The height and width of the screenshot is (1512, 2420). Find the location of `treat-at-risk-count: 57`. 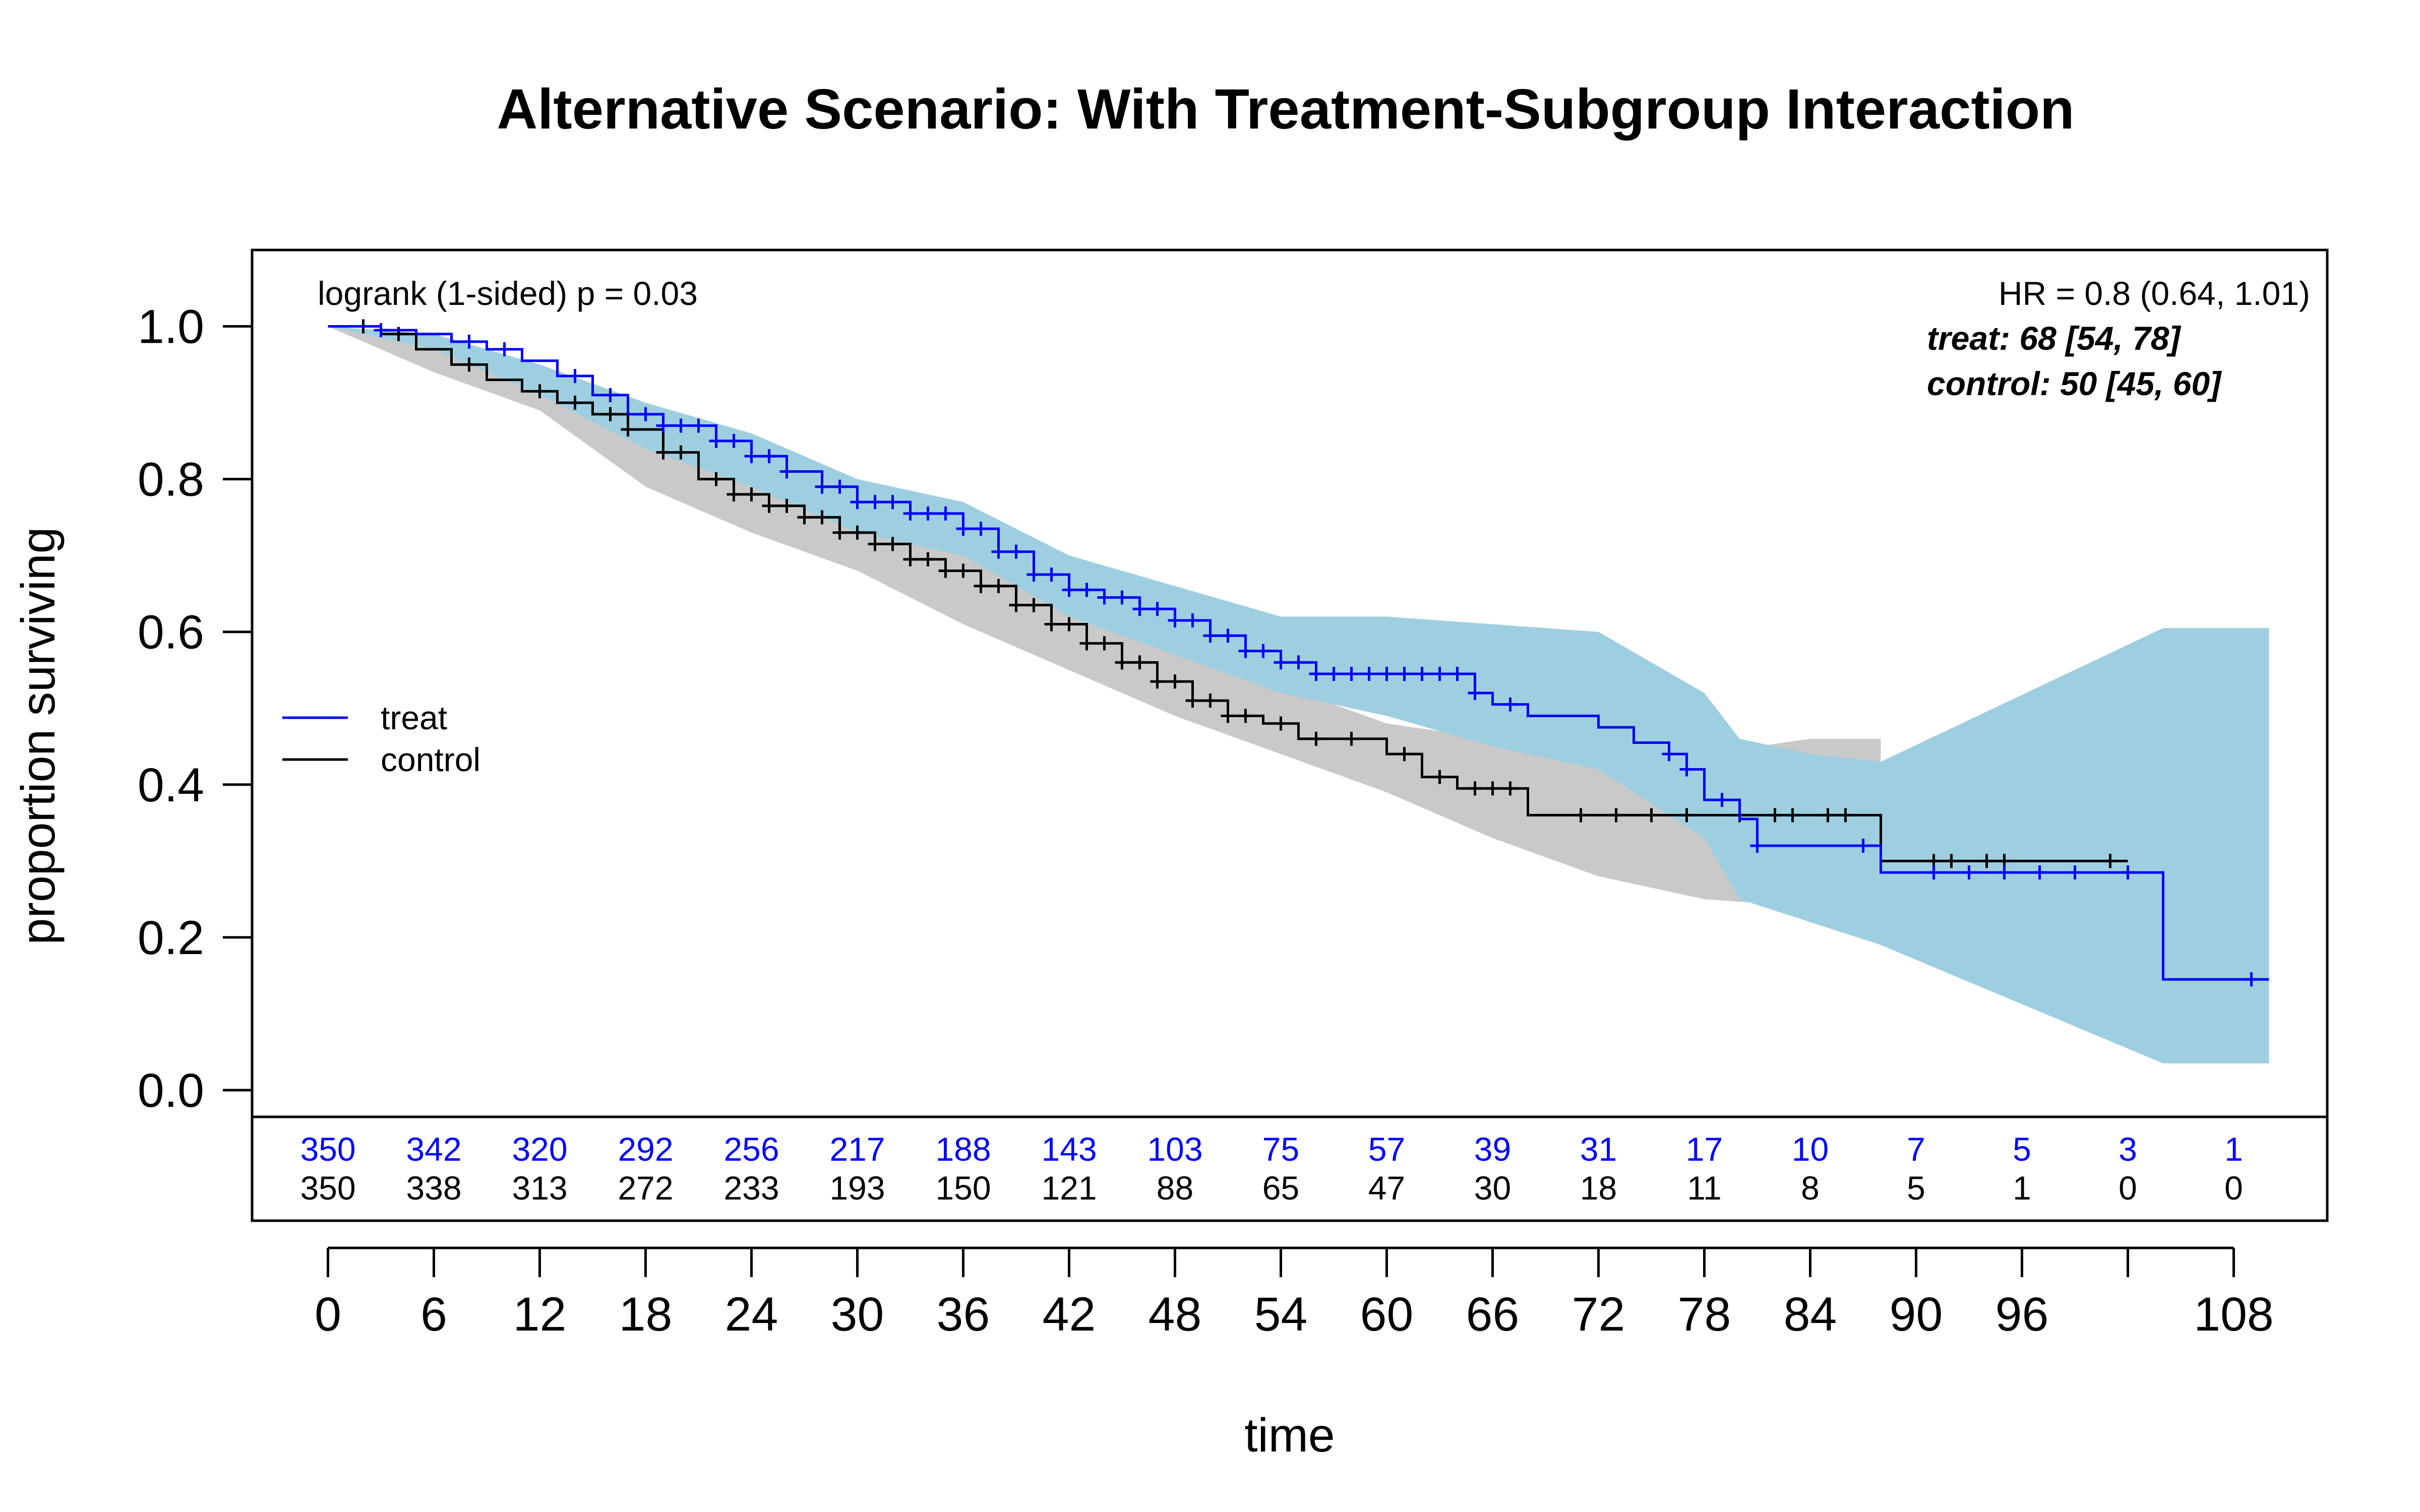

treat-at-risk-count: 57 is located at coordinates (1386, 1149).